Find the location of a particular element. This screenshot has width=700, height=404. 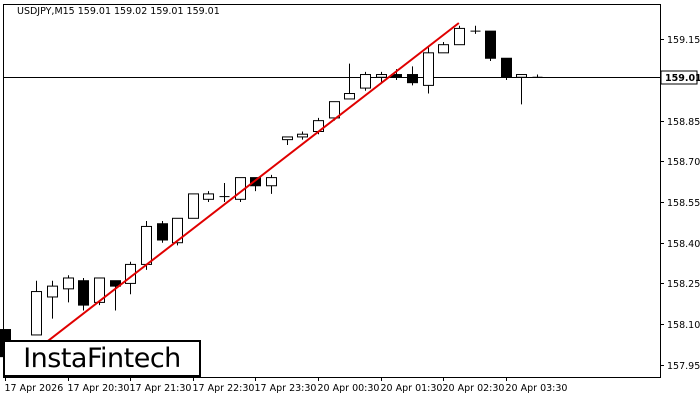

x-tick-label: 17 Apr 20:30 is located at coordinates (99, 388).